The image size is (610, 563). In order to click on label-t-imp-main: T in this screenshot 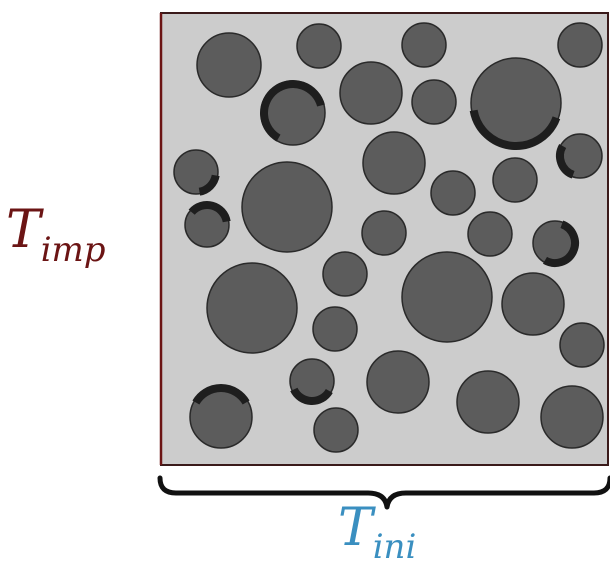, I will do `click(25, 230)`.